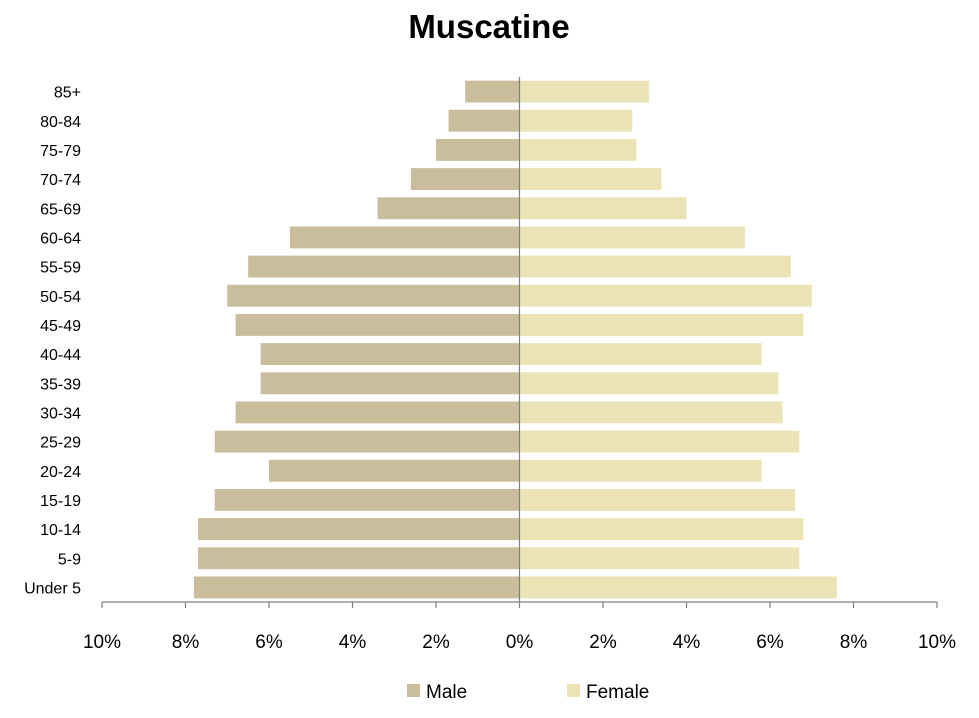 This screenshot has width=979, height=718. Describe the element at coordinates (573, 690) in the screenshot. I see `legend-swatch-female` at that location.